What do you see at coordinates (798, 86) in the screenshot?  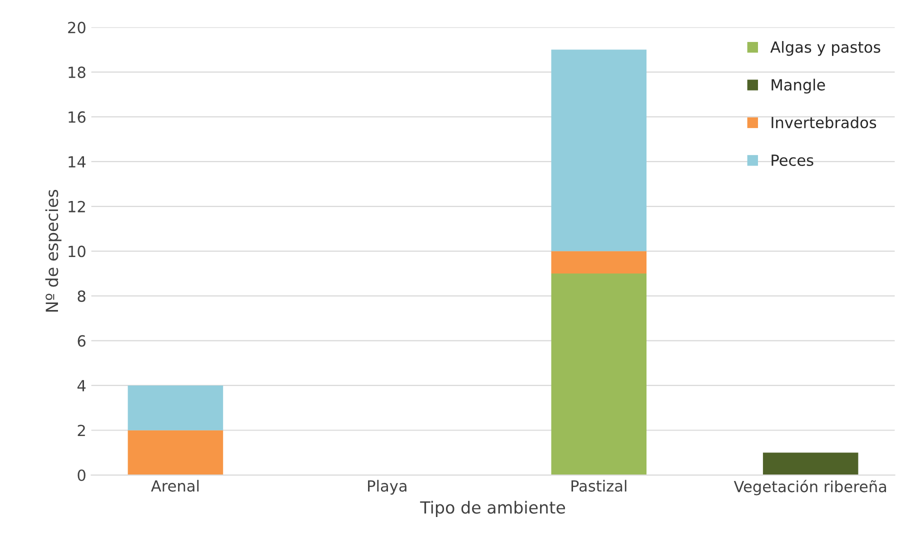 I see `legend-label: Mangle` at bounding box center [798, 86].